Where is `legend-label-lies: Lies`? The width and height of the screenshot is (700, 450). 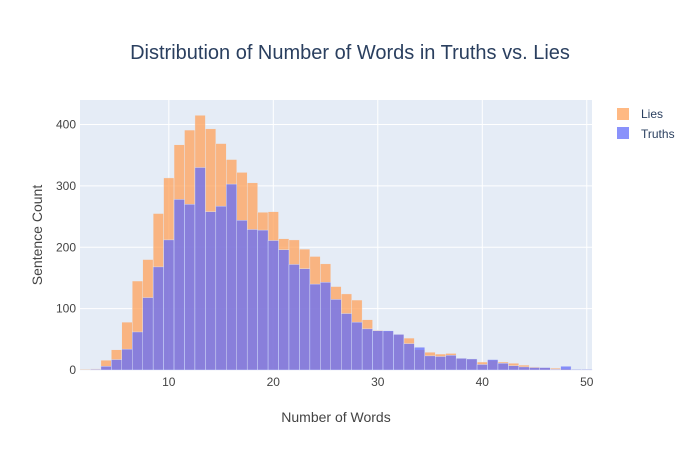
legend-label-lies: Lies is located at coordinates (652, 114).